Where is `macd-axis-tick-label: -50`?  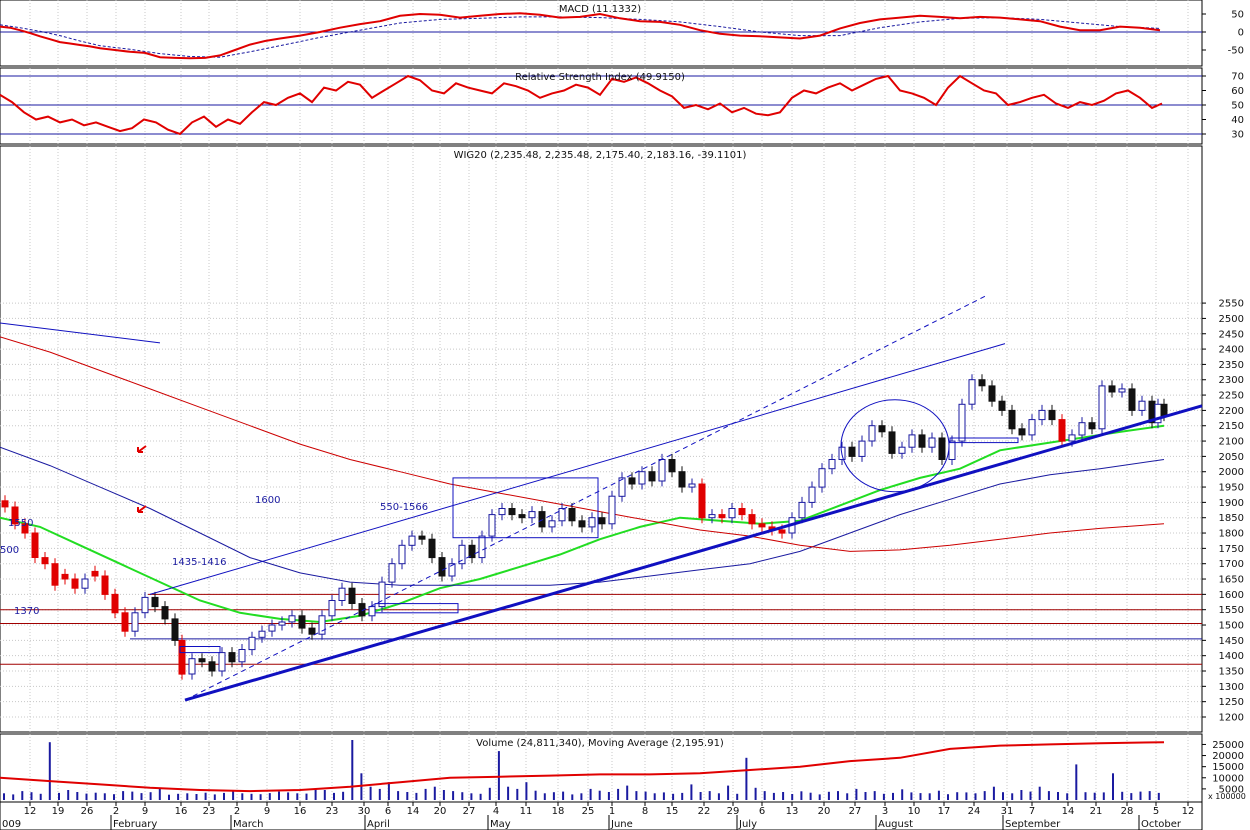
macd-axis-tick-label: -50 is located at coordinates (1236, 51).